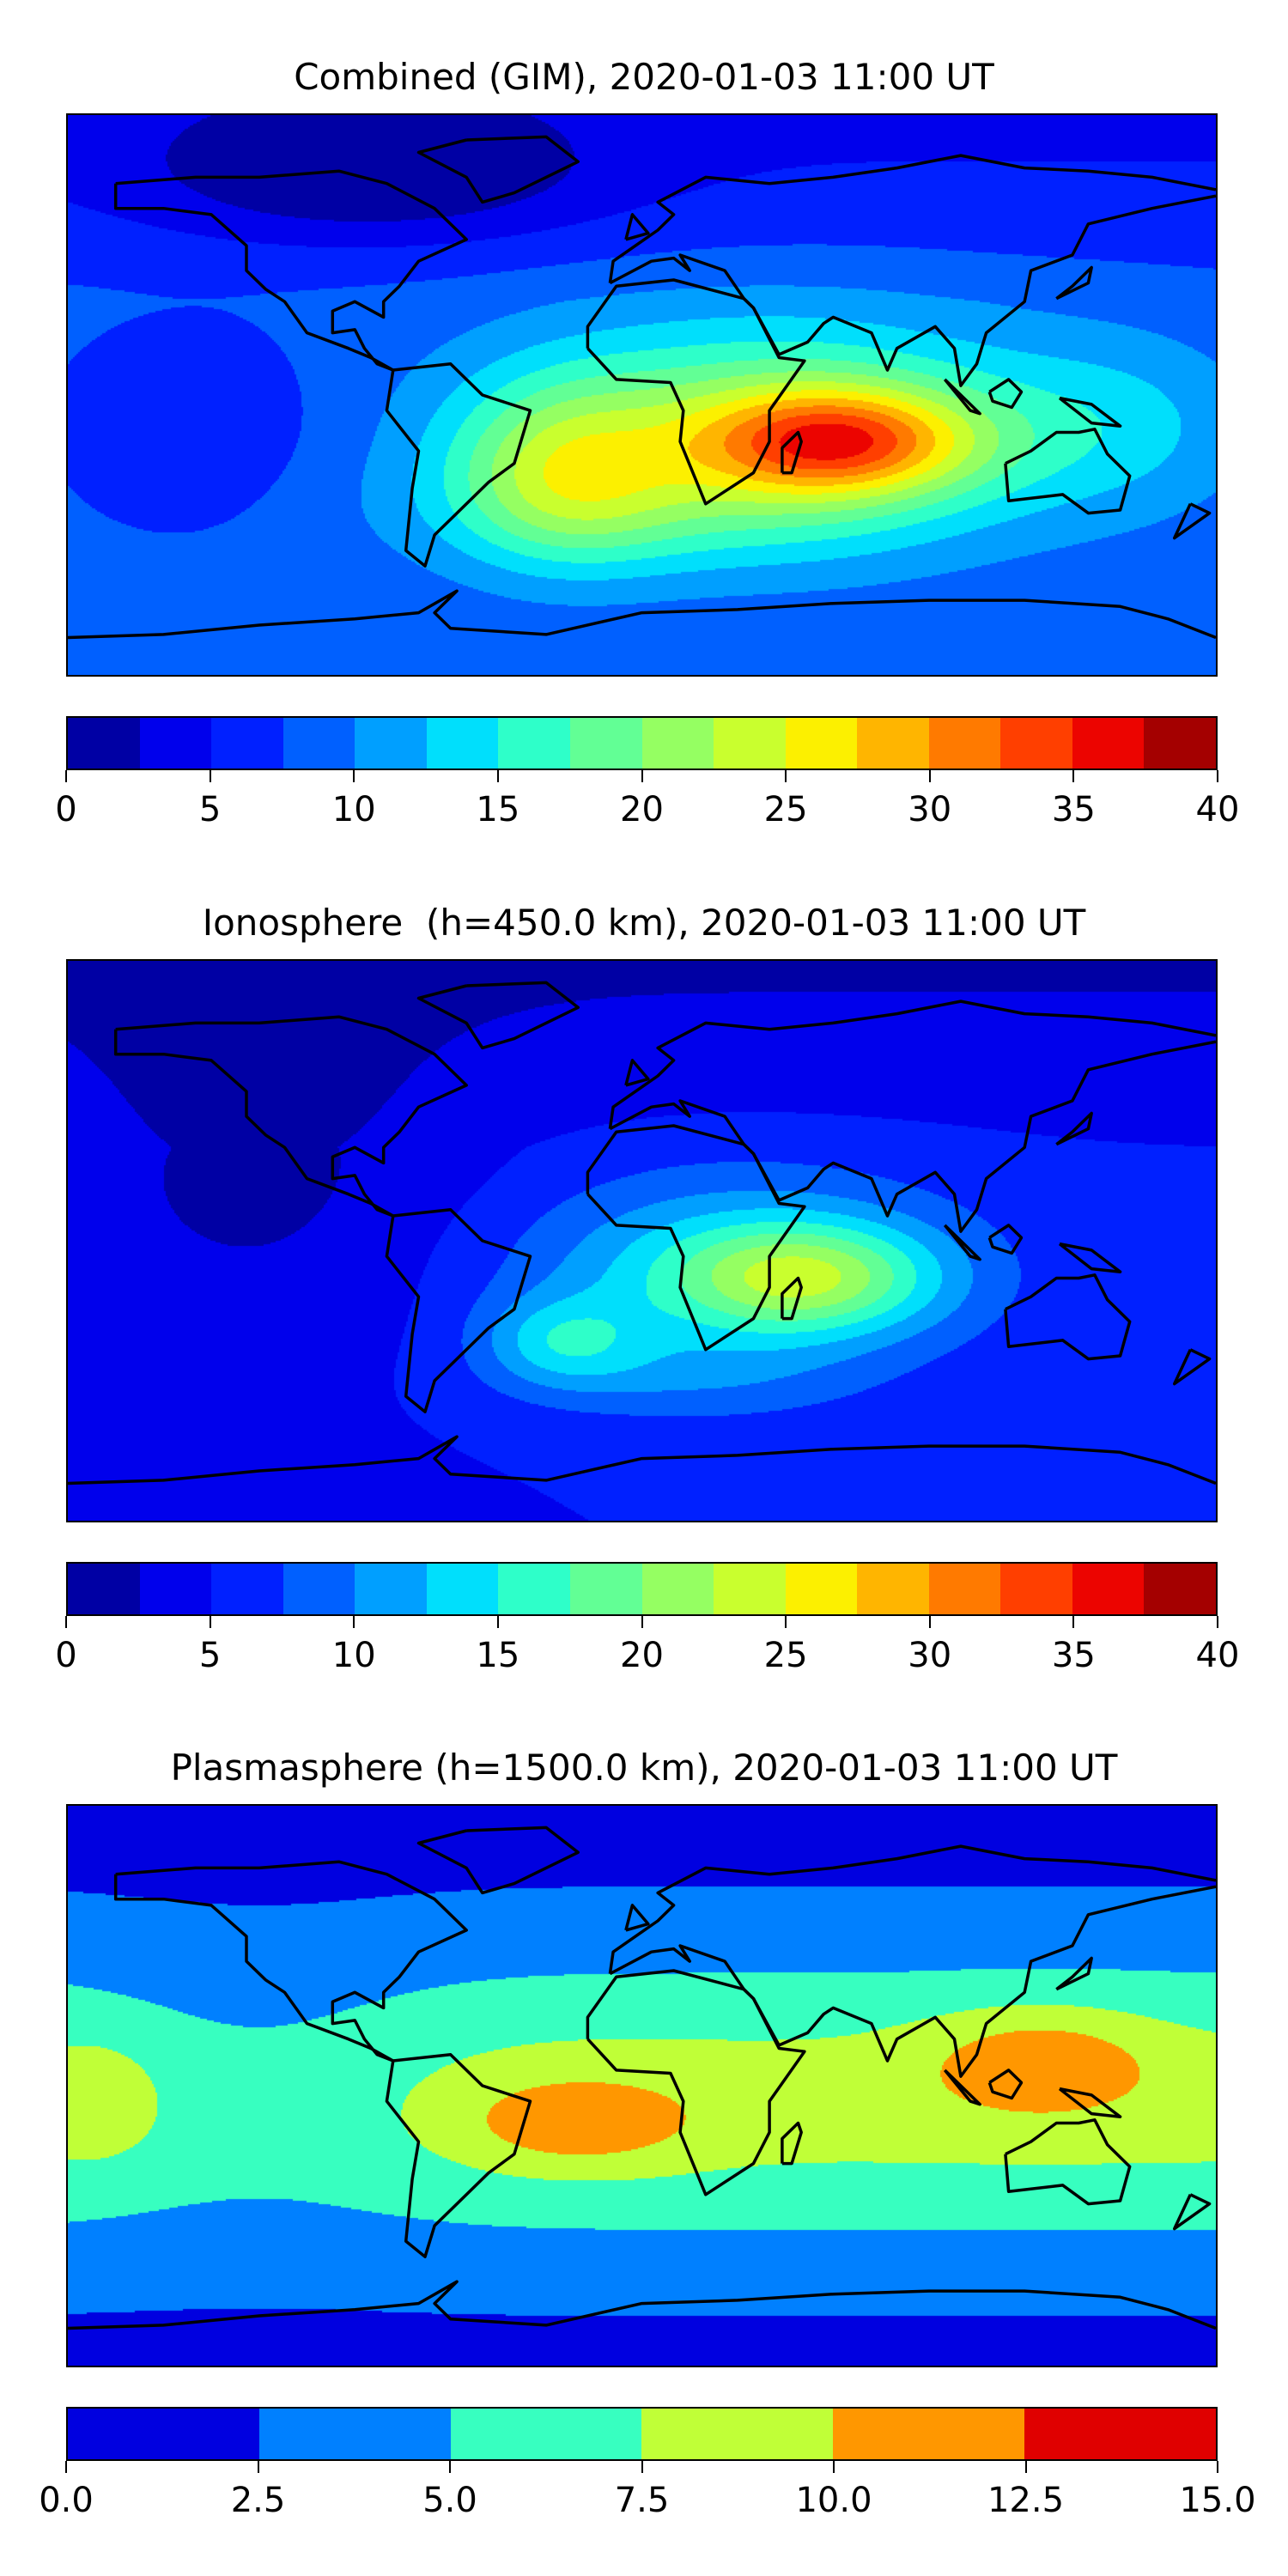 The width and height of the screenshot is (1288, 2576). What do you see at coordinates (1217, 2500) in the screenshot?
I see `colorbar-tick-label: 15.0` at bounding box center [1217, 2500].